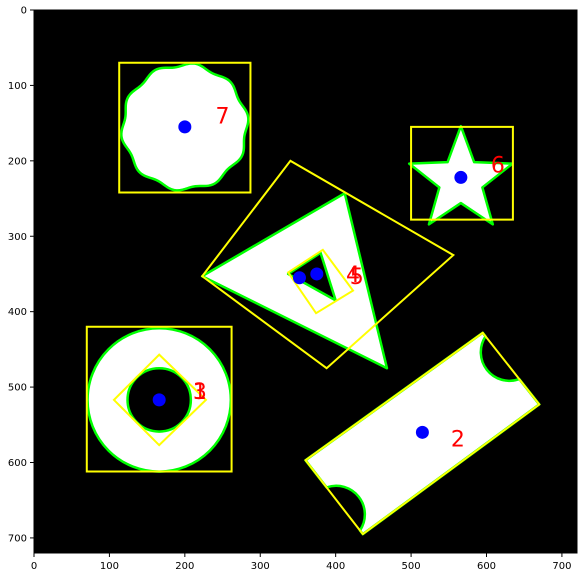  I want to click on shape-label-5: 5, so click(357, 277).